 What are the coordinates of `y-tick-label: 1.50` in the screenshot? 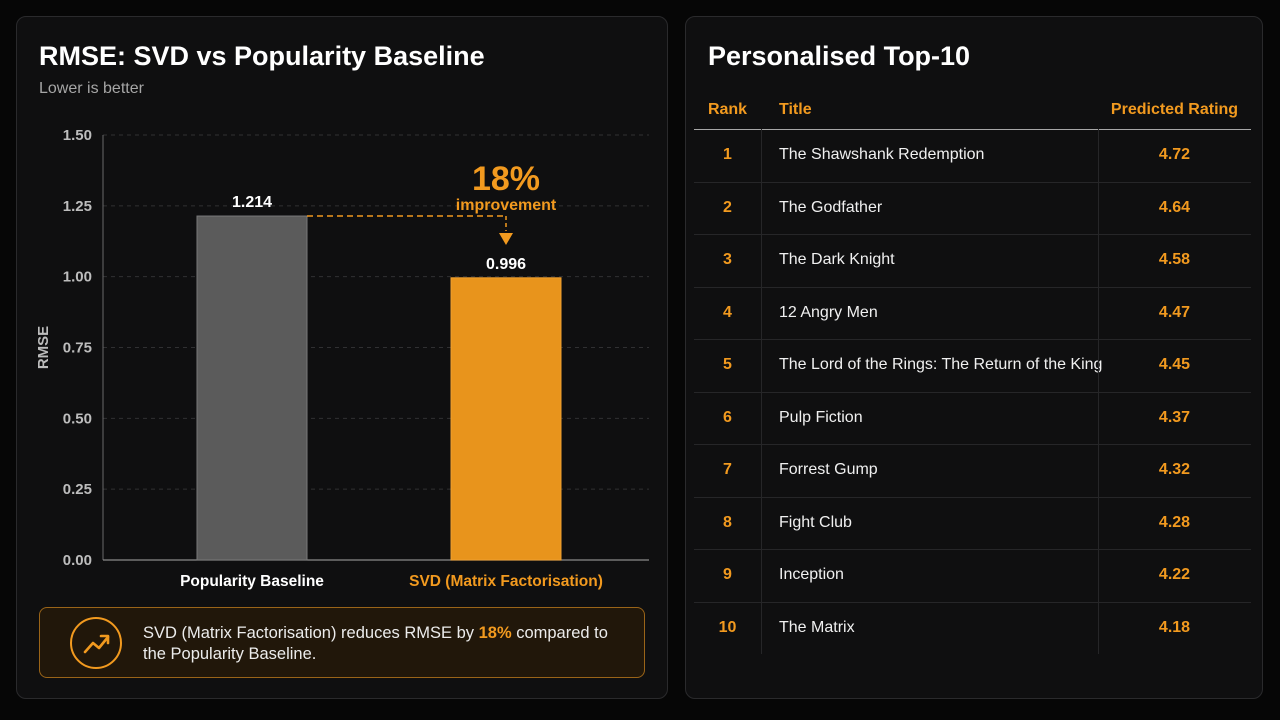 It's located at (77, 135).